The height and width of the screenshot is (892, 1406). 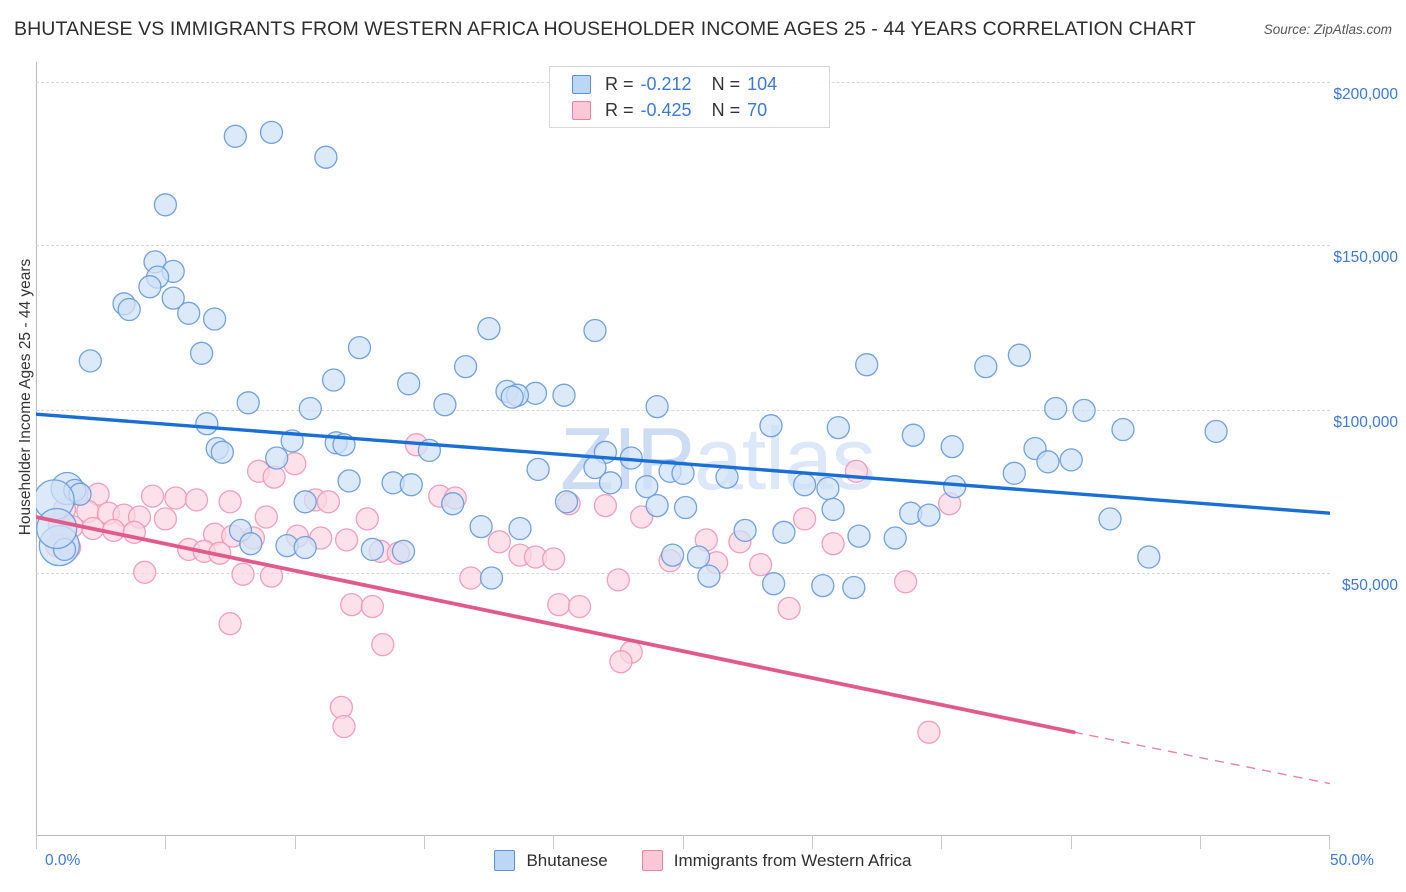 I want to click on legend-item-bhutanese: Bhutanese, so click(x=551, y=860).